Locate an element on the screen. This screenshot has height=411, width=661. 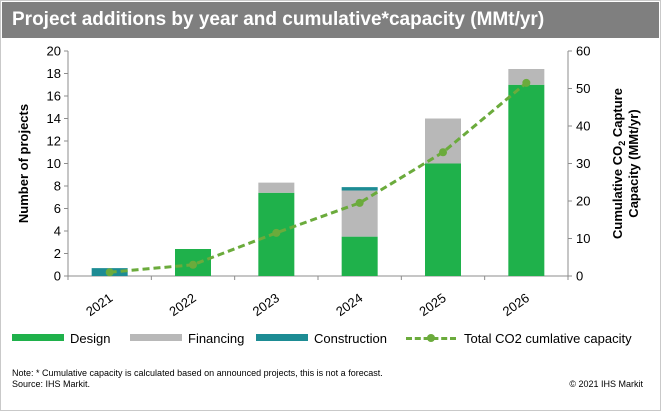
y-tick-label: 12 is located at coordinates (54, 141).